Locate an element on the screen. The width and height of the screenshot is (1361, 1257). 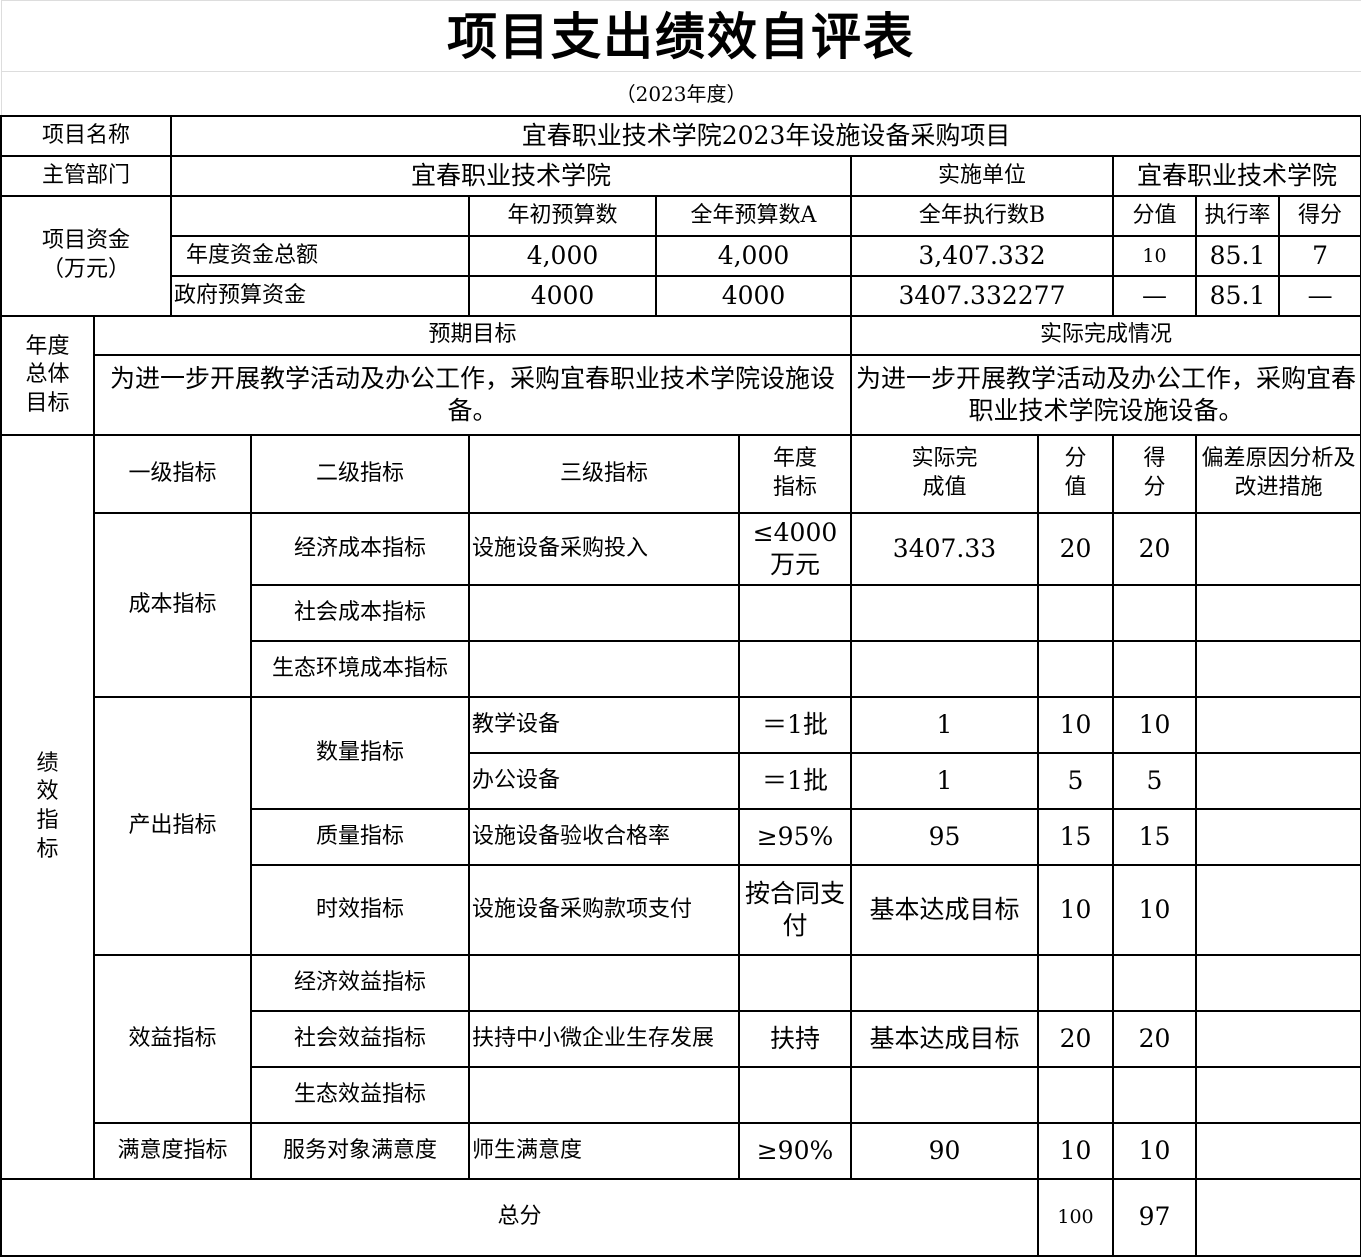
indicator-row: 社会效益指标 扶持中小微企业生存发展 扶持 基本达成目标 20 20 is located at coordinates (681, 1039).